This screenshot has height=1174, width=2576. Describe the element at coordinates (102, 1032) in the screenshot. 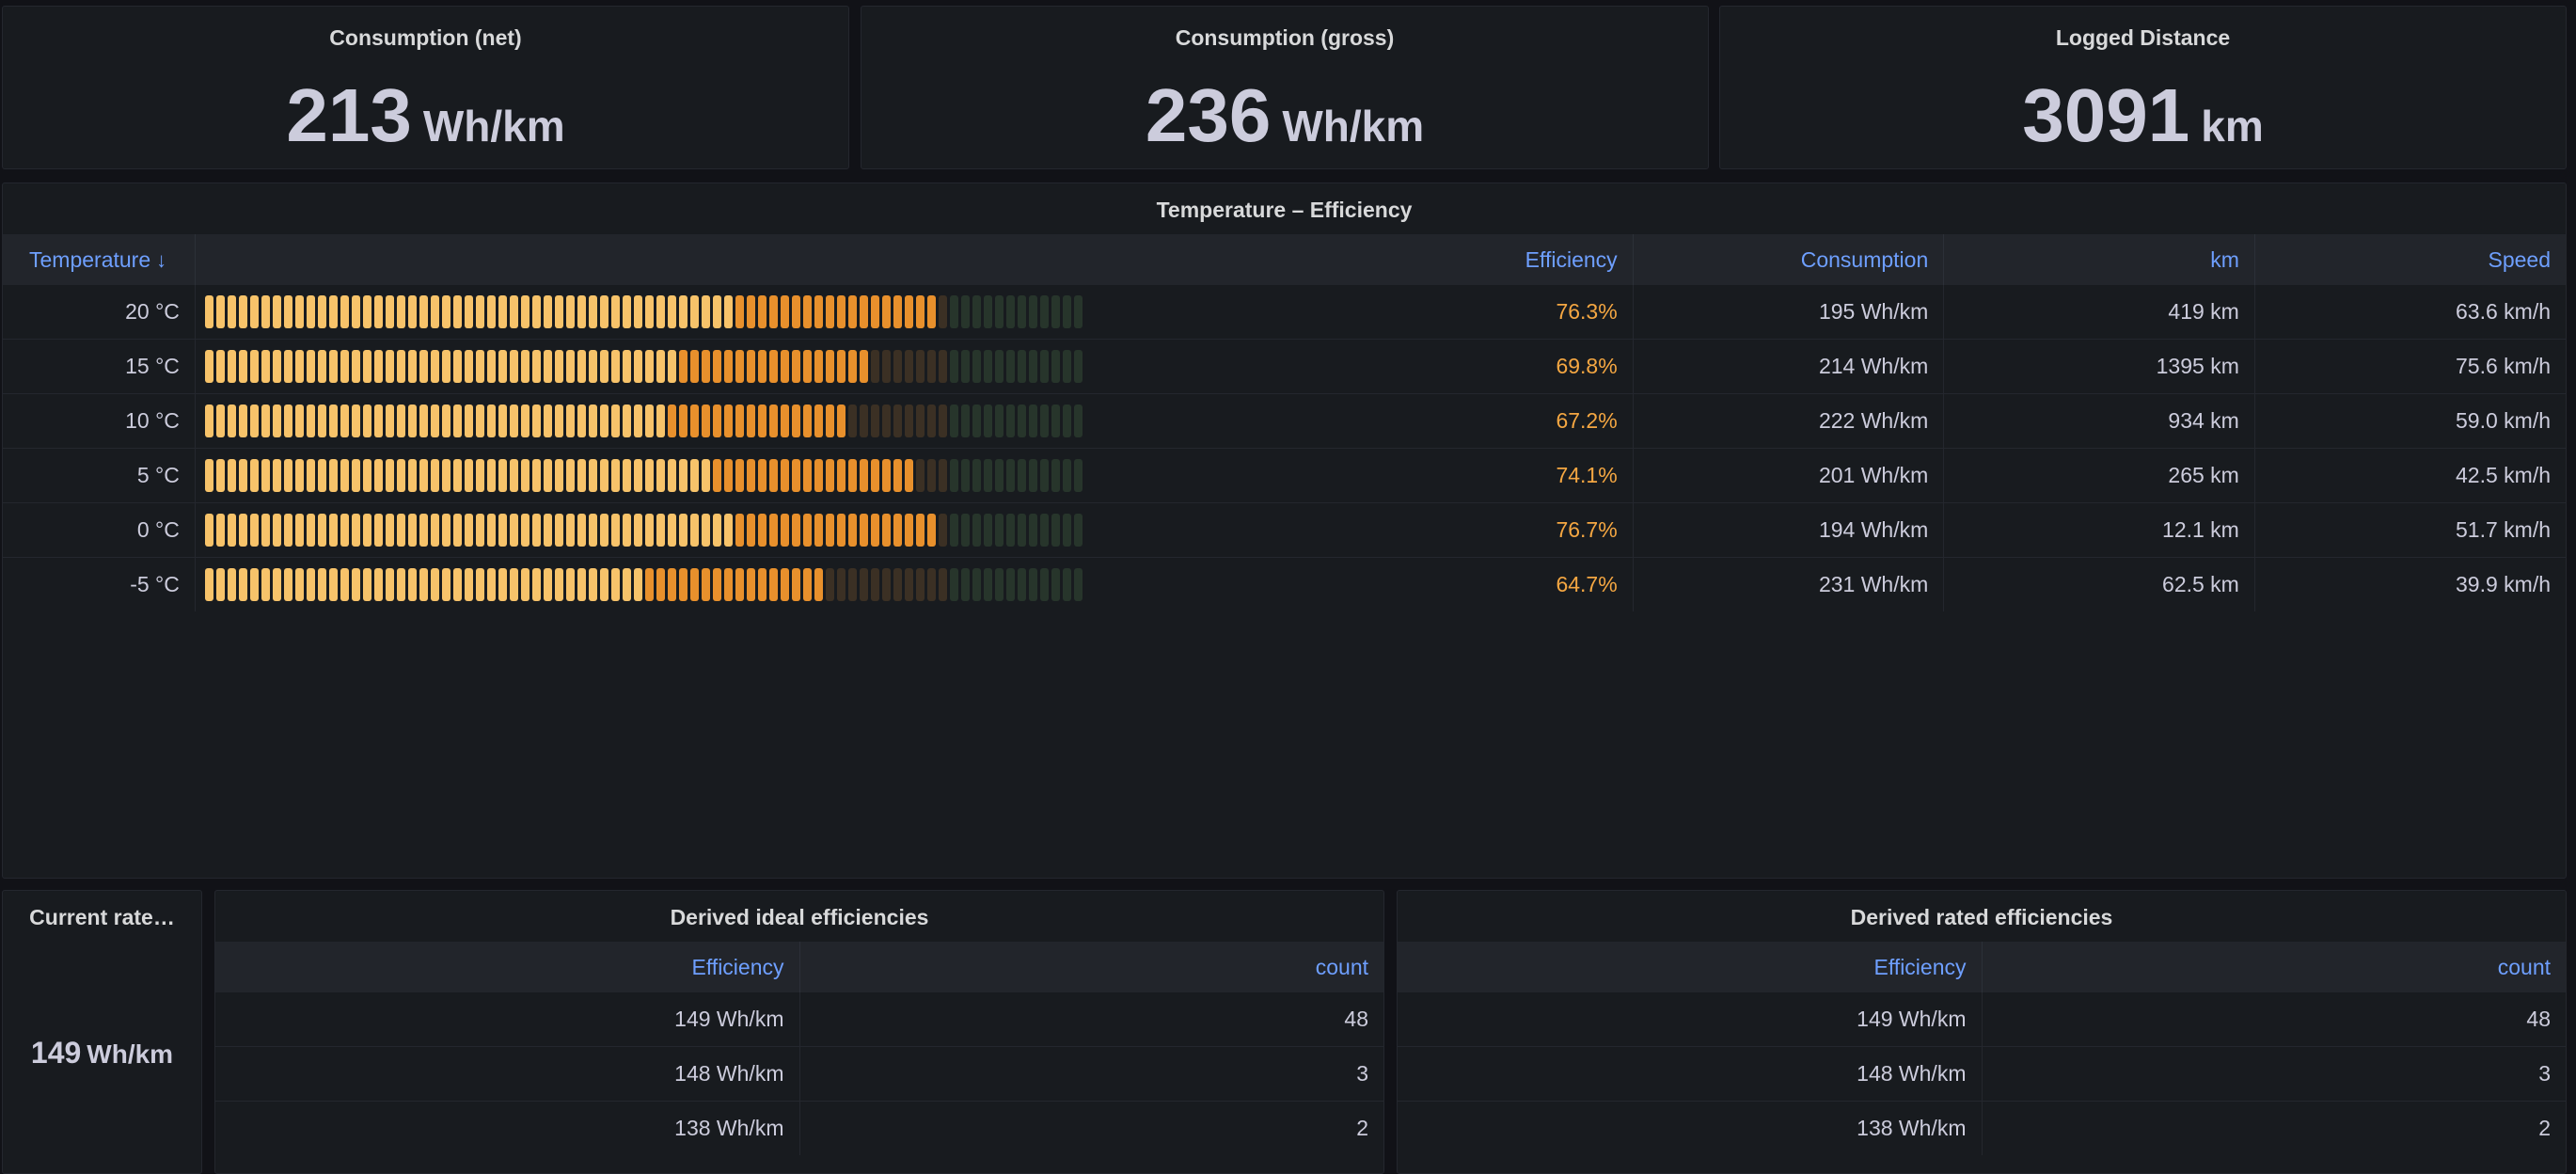

I see `current-rate-panel: Current rate… 149 Wh/km` at that location.